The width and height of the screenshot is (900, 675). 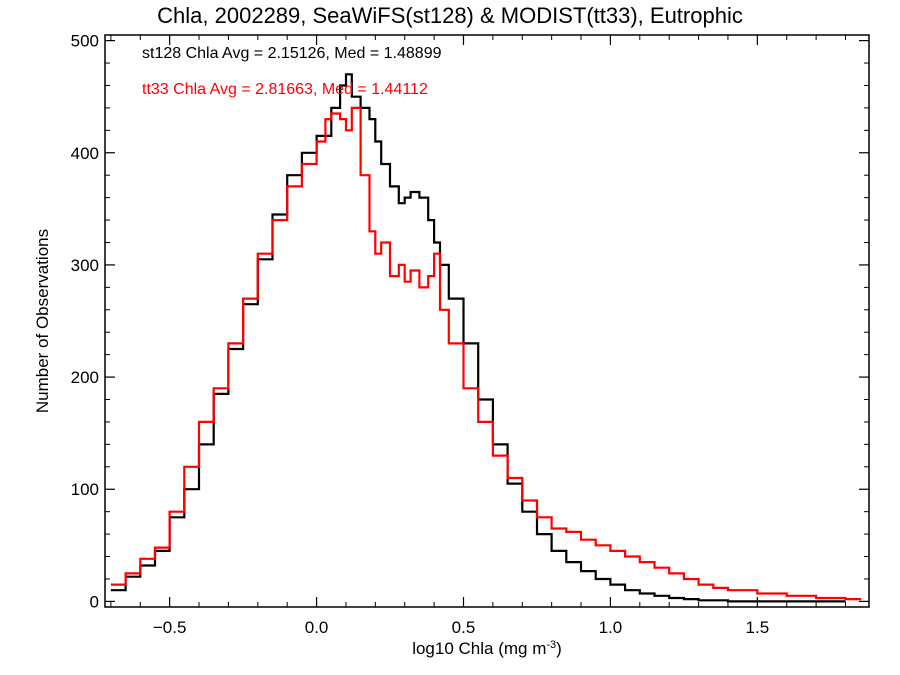 I want to click on y-tick-label: 400, so click(x=85, y=153).